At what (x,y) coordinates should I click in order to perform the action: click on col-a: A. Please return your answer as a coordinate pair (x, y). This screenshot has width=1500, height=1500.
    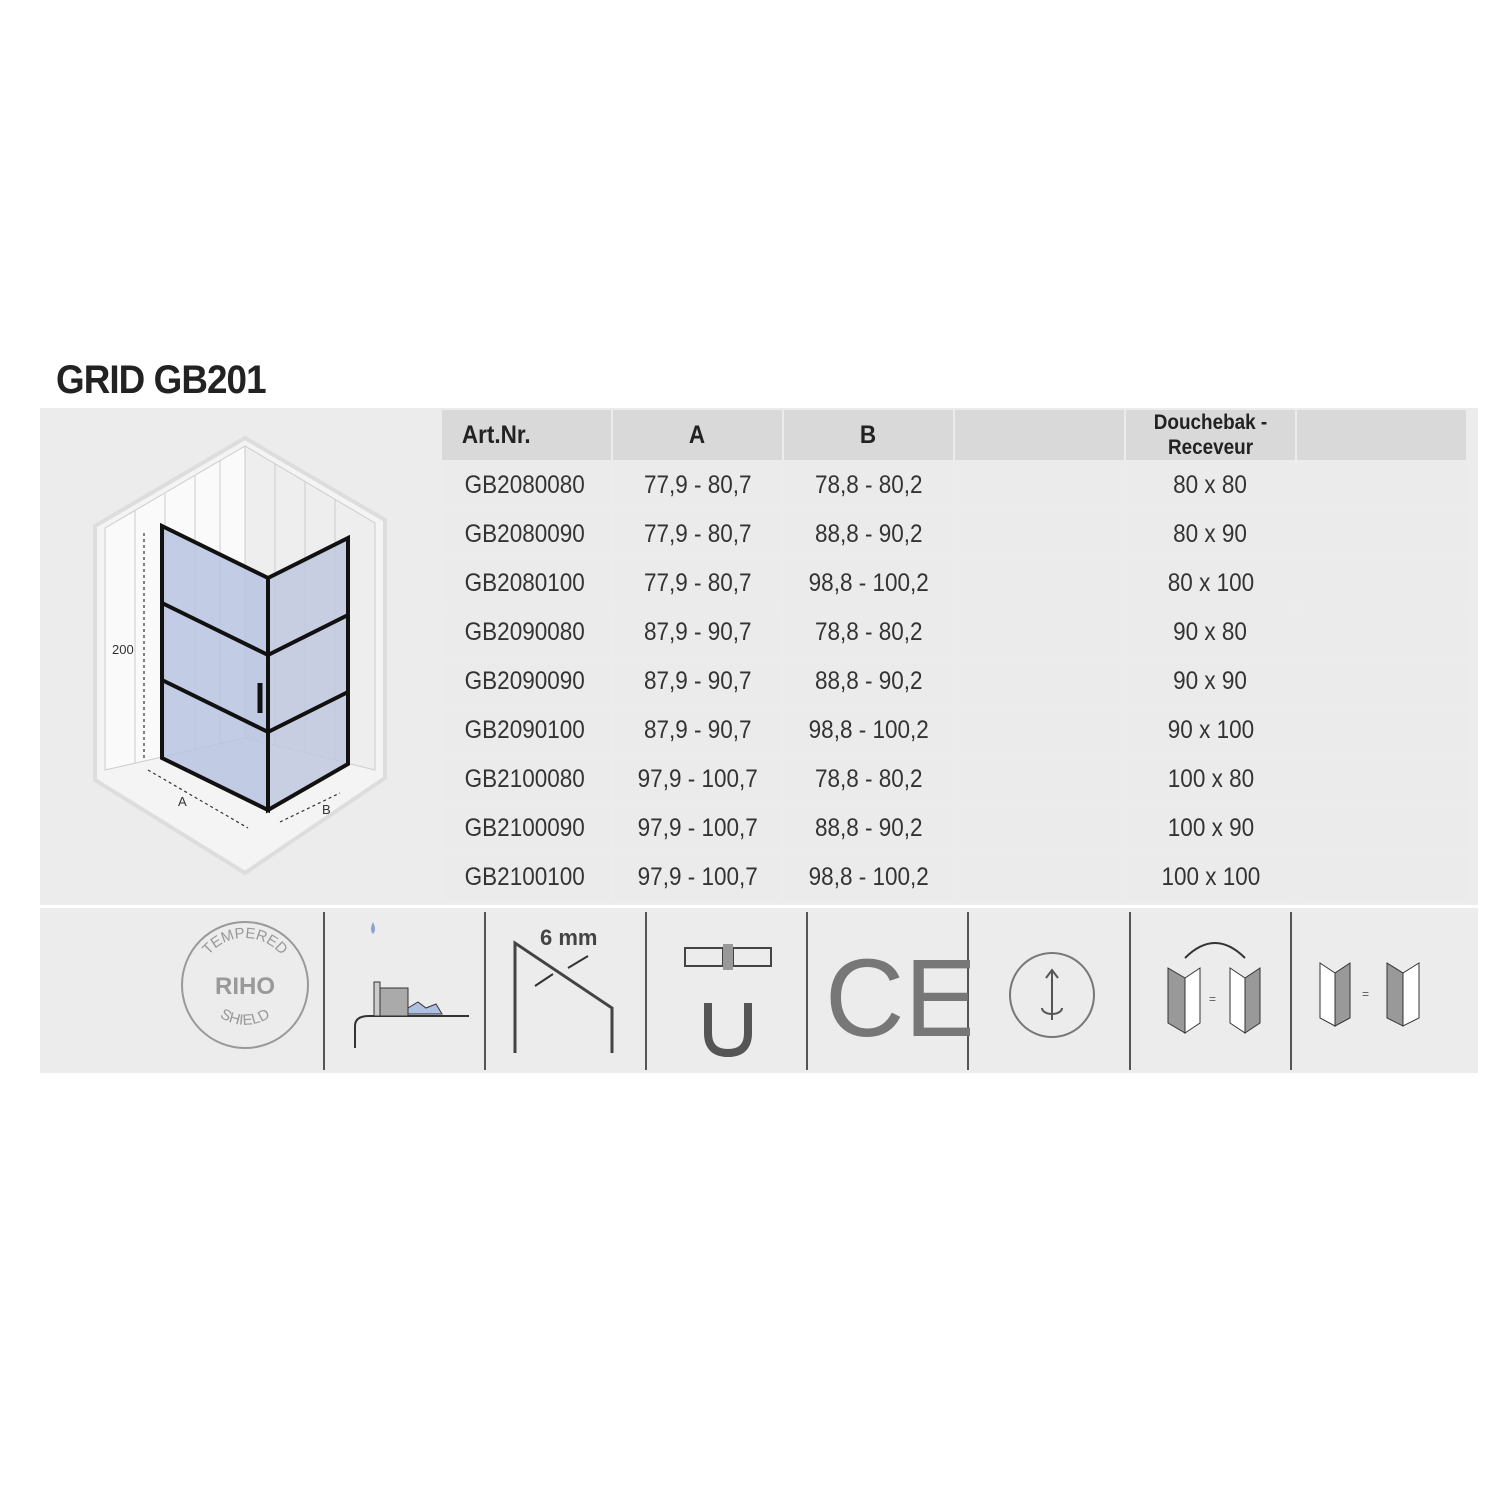
    Looking at the image, I should click on (697, 435).